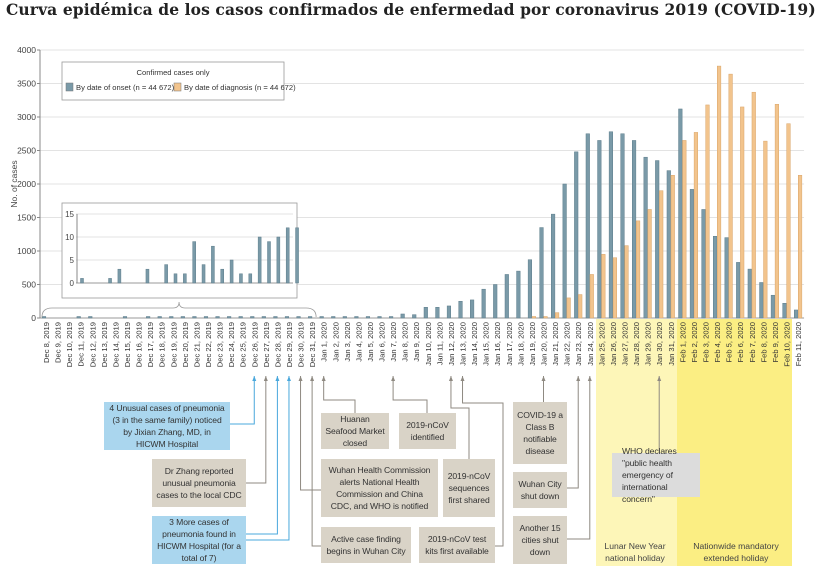 The height and width of the screenshot is (572, 833). What do you see at coordinates (173, 81) in the screenshot?
I see `legend-box` at bounding box center [173, 81].